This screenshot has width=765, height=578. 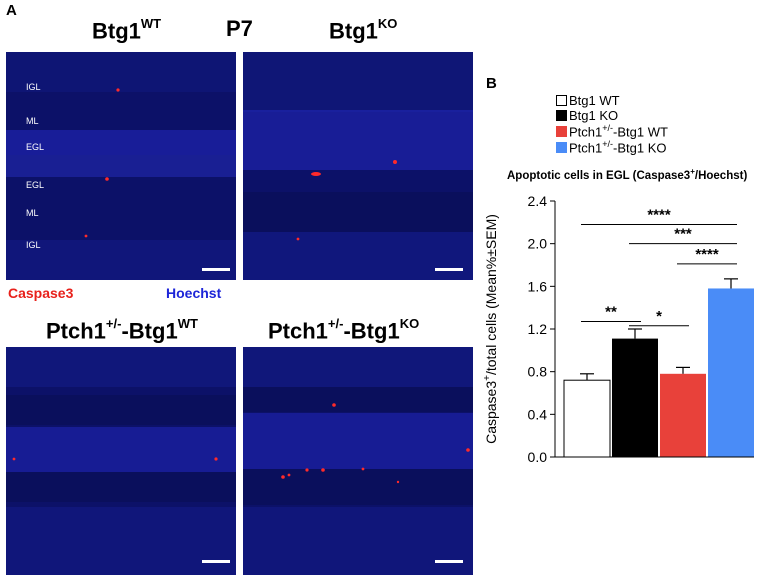 What do you see at coordinates (538, 244) in the screenshot?
I see `y-tick-label: 2.0` at bounding box center [538, 244].